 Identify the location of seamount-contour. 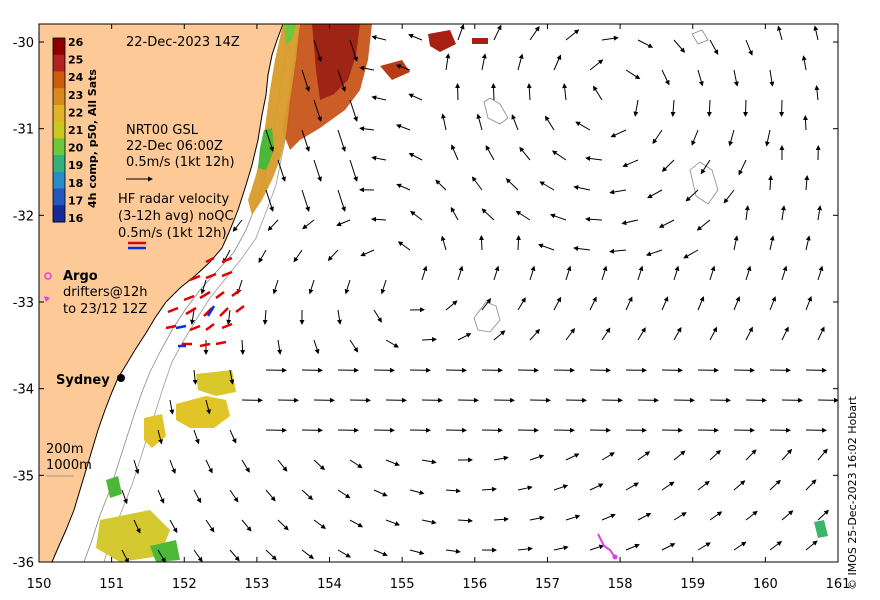
(496, 111).